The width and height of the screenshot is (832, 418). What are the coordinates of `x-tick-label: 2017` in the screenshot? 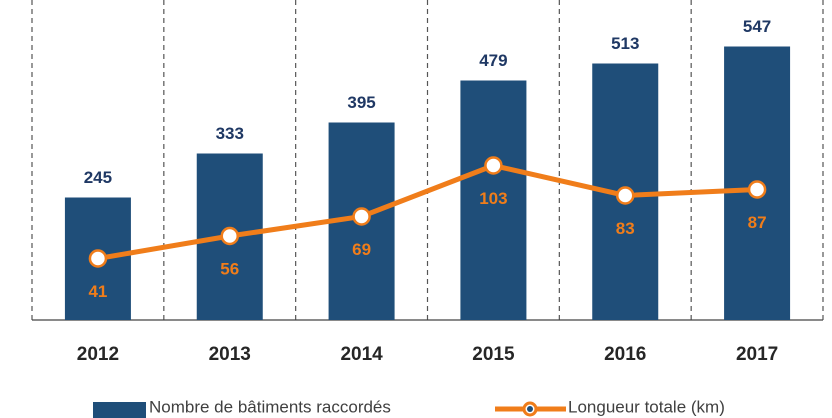 It's located at (757, 354).